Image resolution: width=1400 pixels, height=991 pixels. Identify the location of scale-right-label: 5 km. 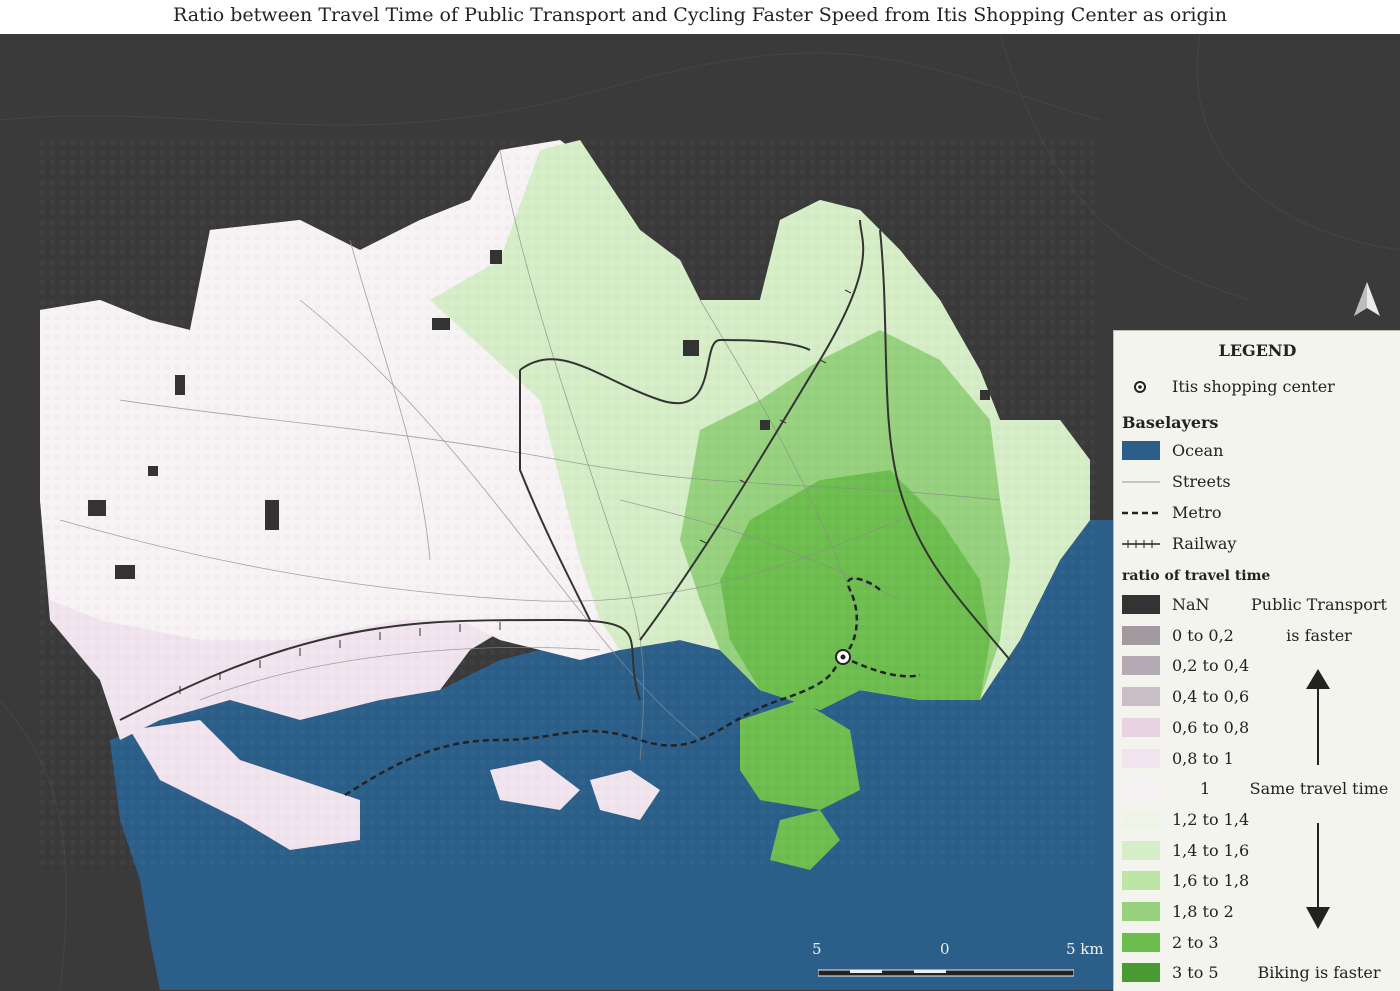
(1085, 949).